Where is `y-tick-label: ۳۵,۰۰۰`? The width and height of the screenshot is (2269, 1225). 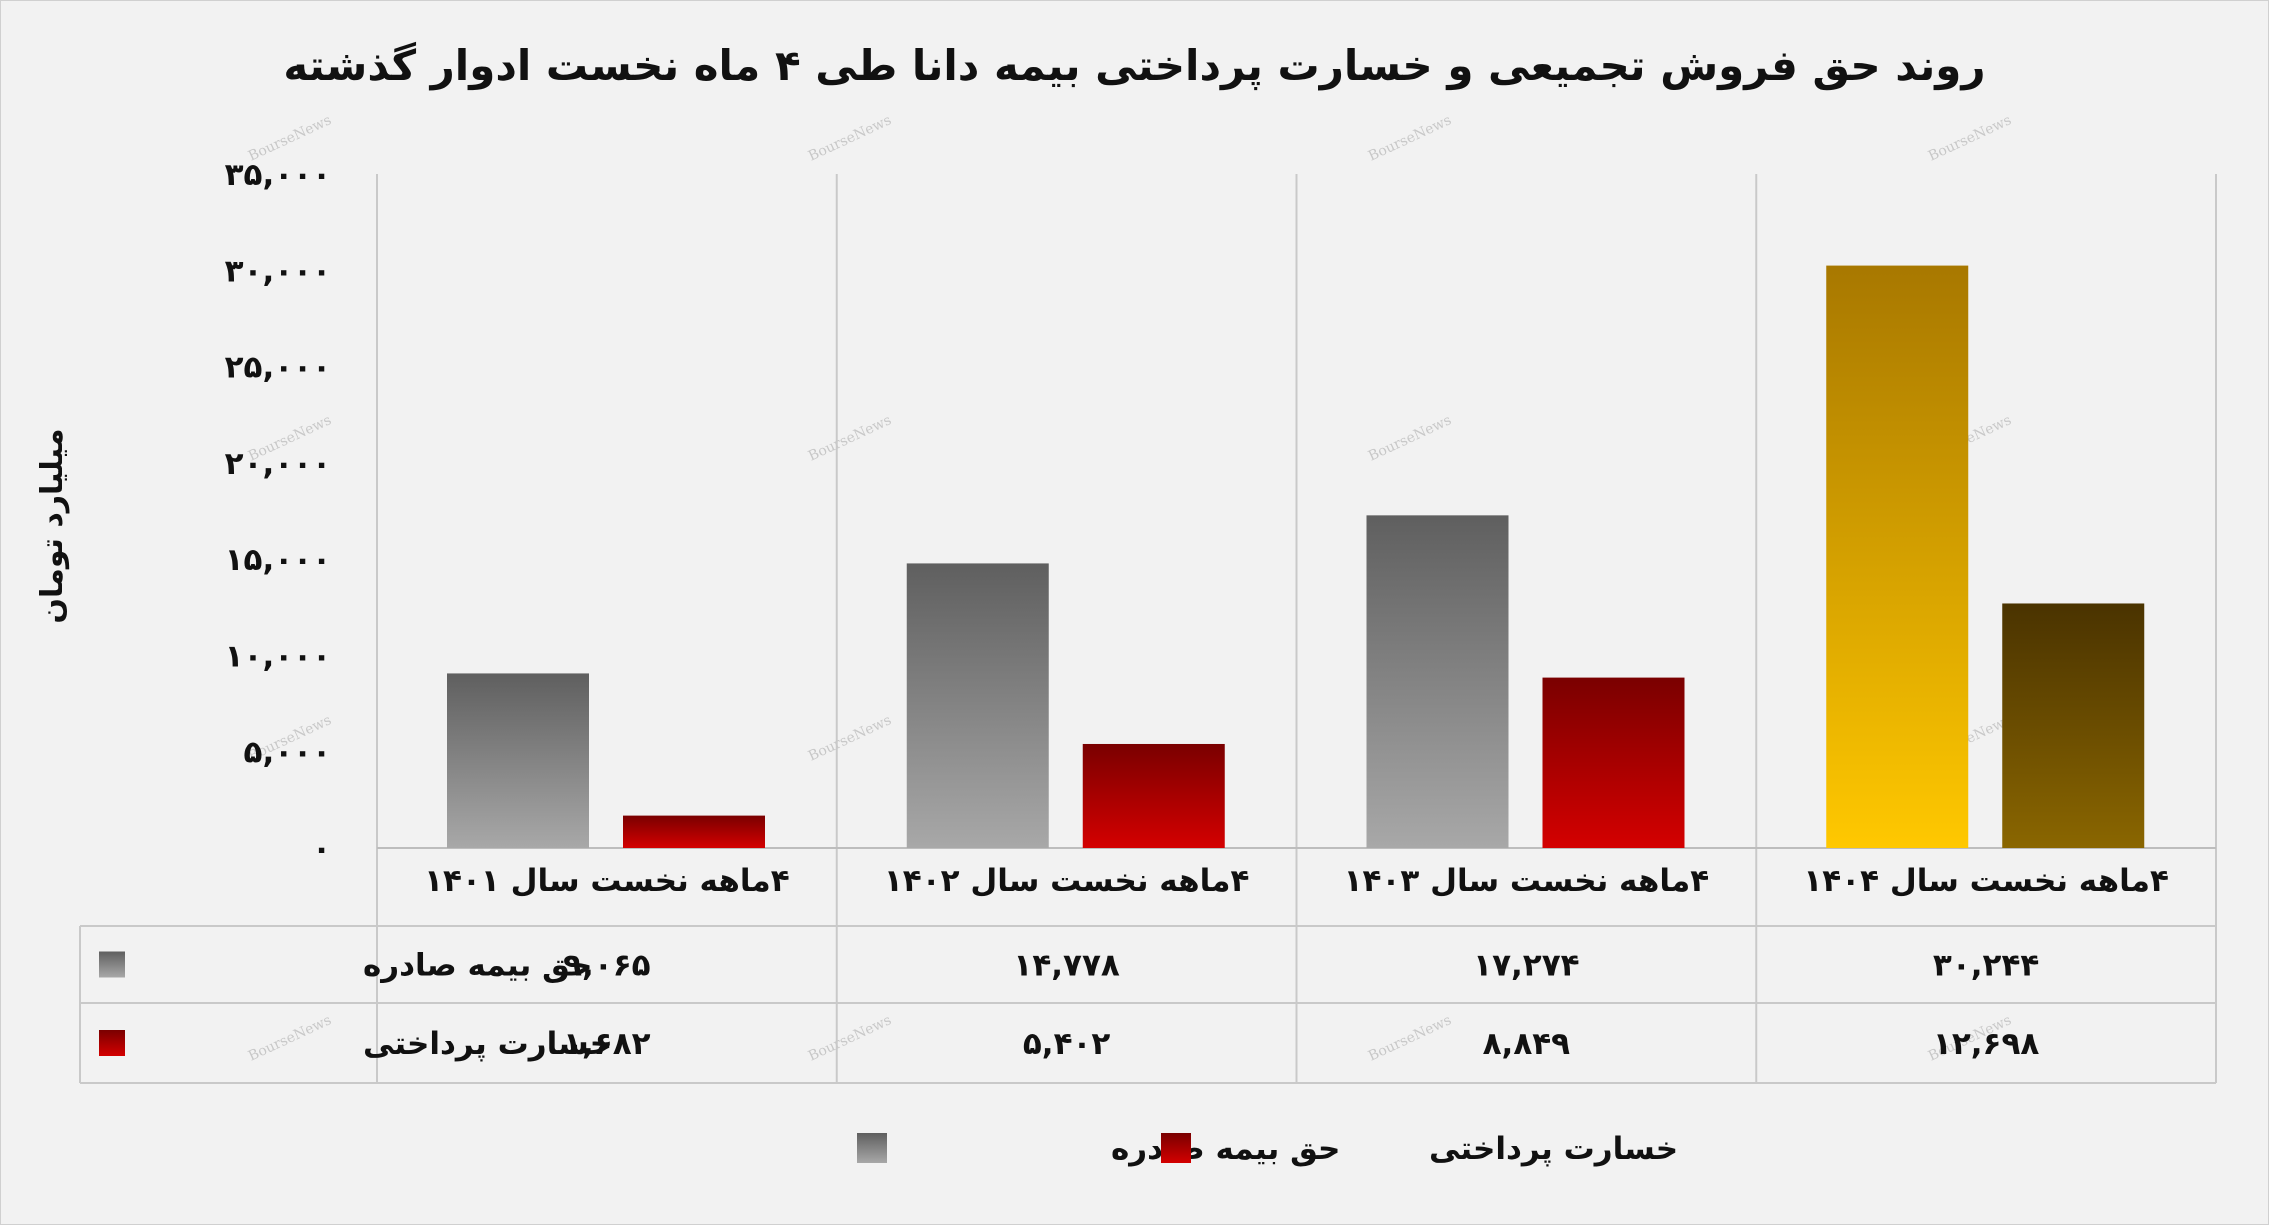 y-tick-label: ۳۵,۰۰۰ is located at coordinates (278, 175).